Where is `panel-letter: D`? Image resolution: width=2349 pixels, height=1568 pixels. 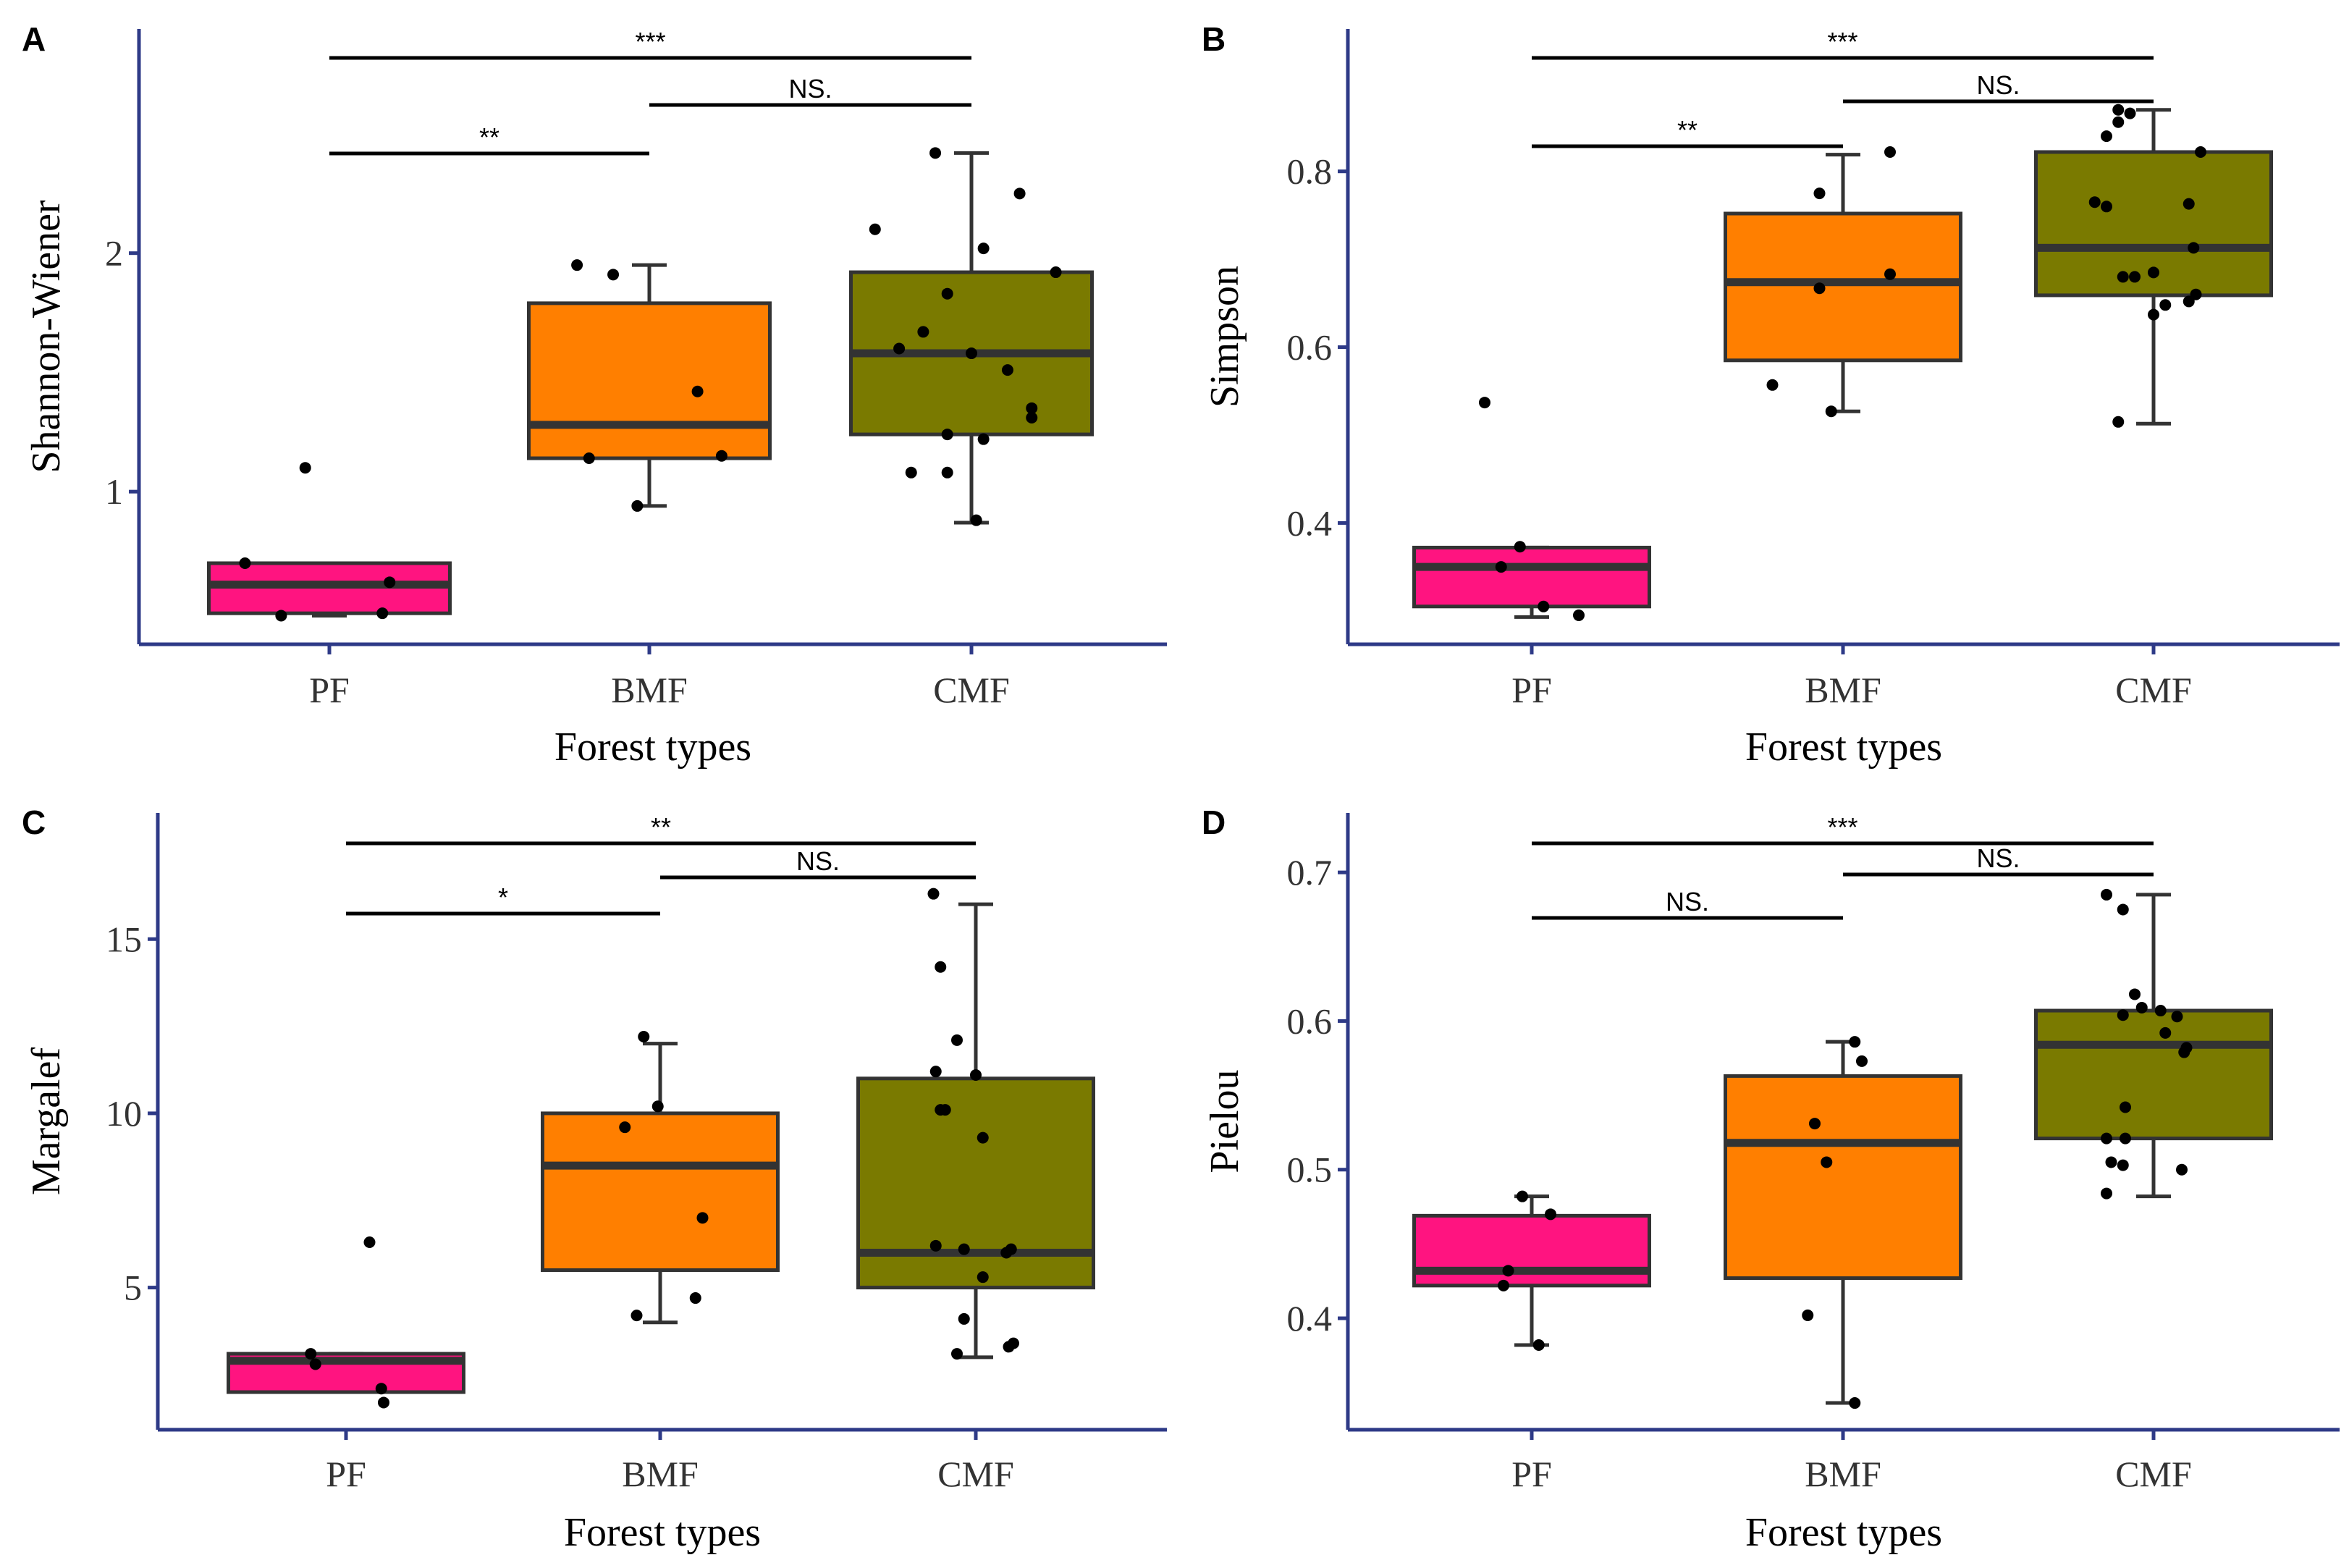 panel-letter: D is located at coordinates (1214, 822).